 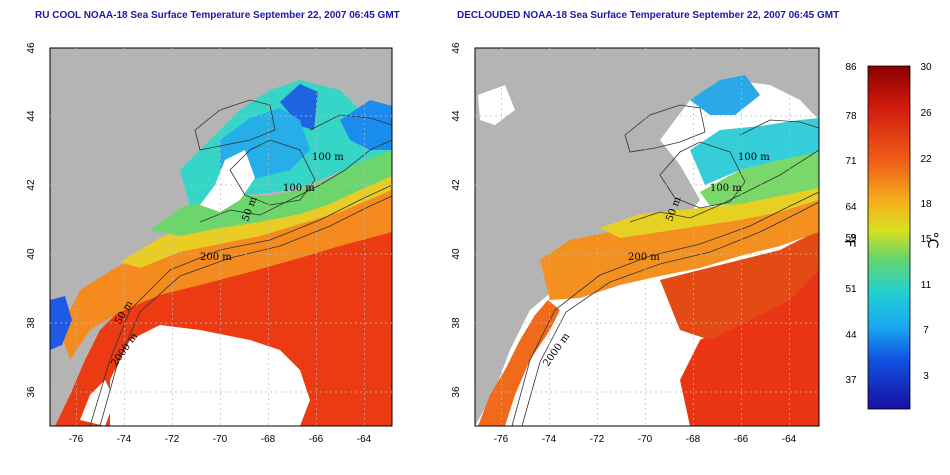 I want to click on left-x-tick: -72, so click(x=172, y=439).